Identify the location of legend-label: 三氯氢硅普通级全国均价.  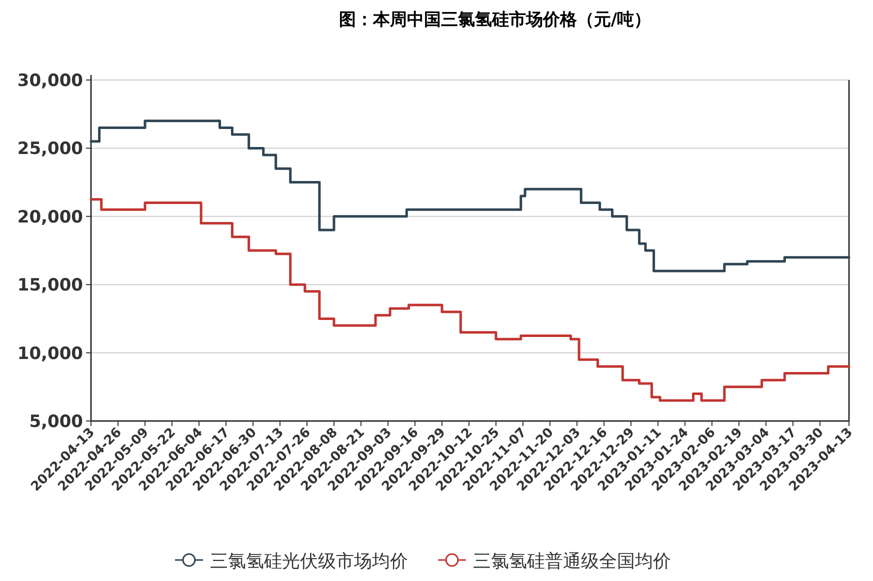
(572, 561).